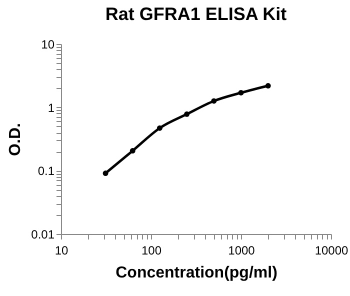 This screenshot has width=350, height=296. I want to click on y-tick-label: 0.1, so click(46, 171).